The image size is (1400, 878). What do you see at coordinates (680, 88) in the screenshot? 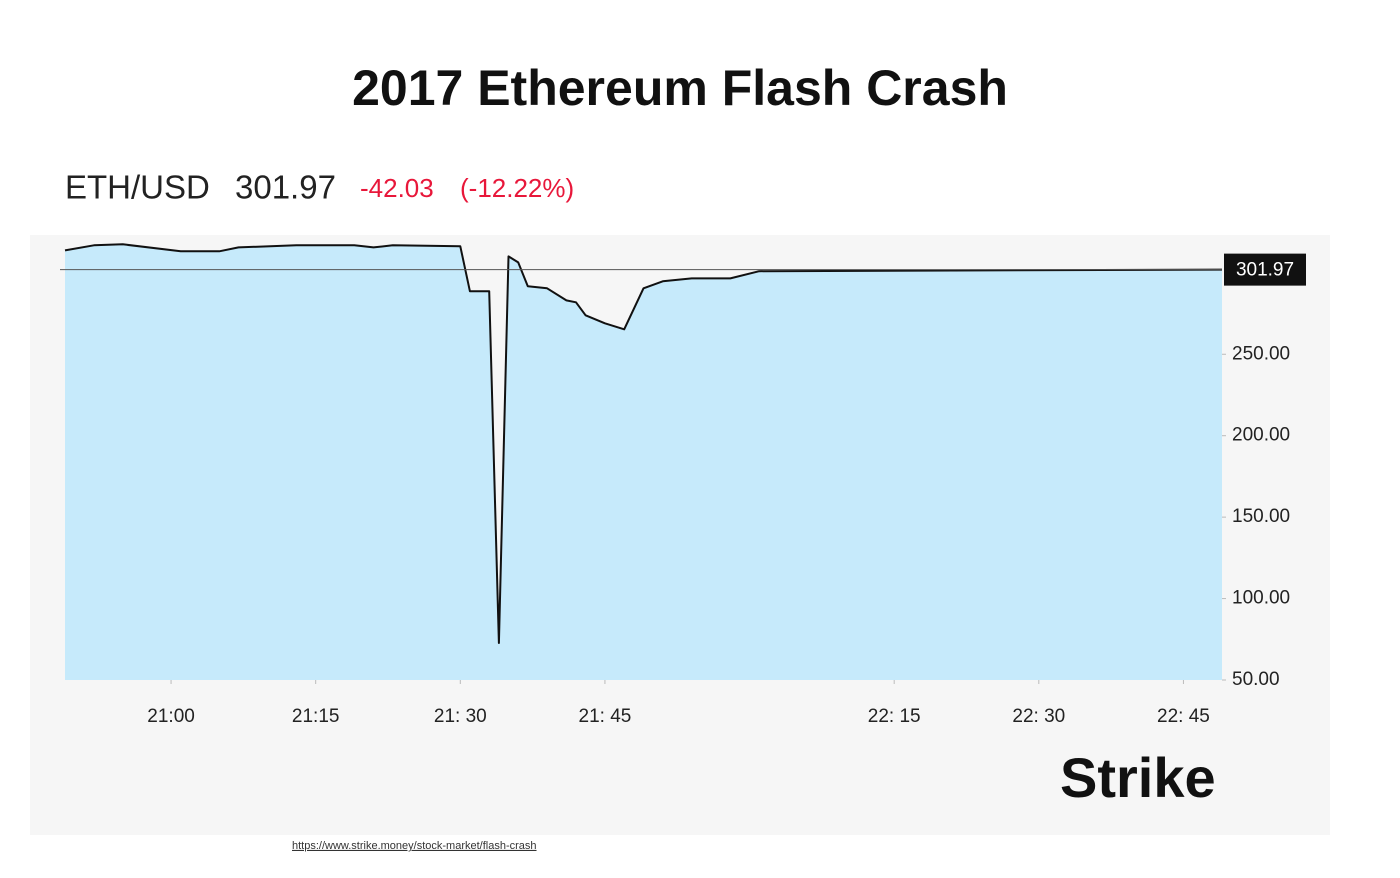
I see `chart-title: 2017 Ethereum Flash Crash` at bounding box center [680, 88].